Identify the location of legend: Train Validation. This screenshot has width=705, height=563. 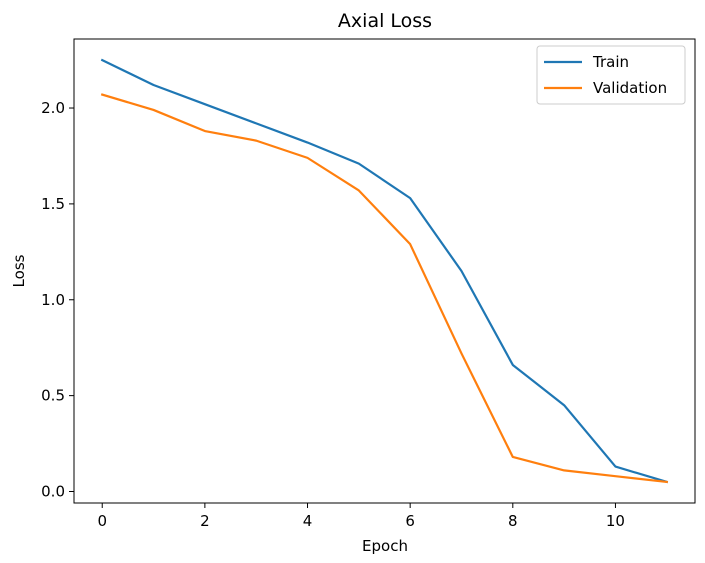
(611, 75).